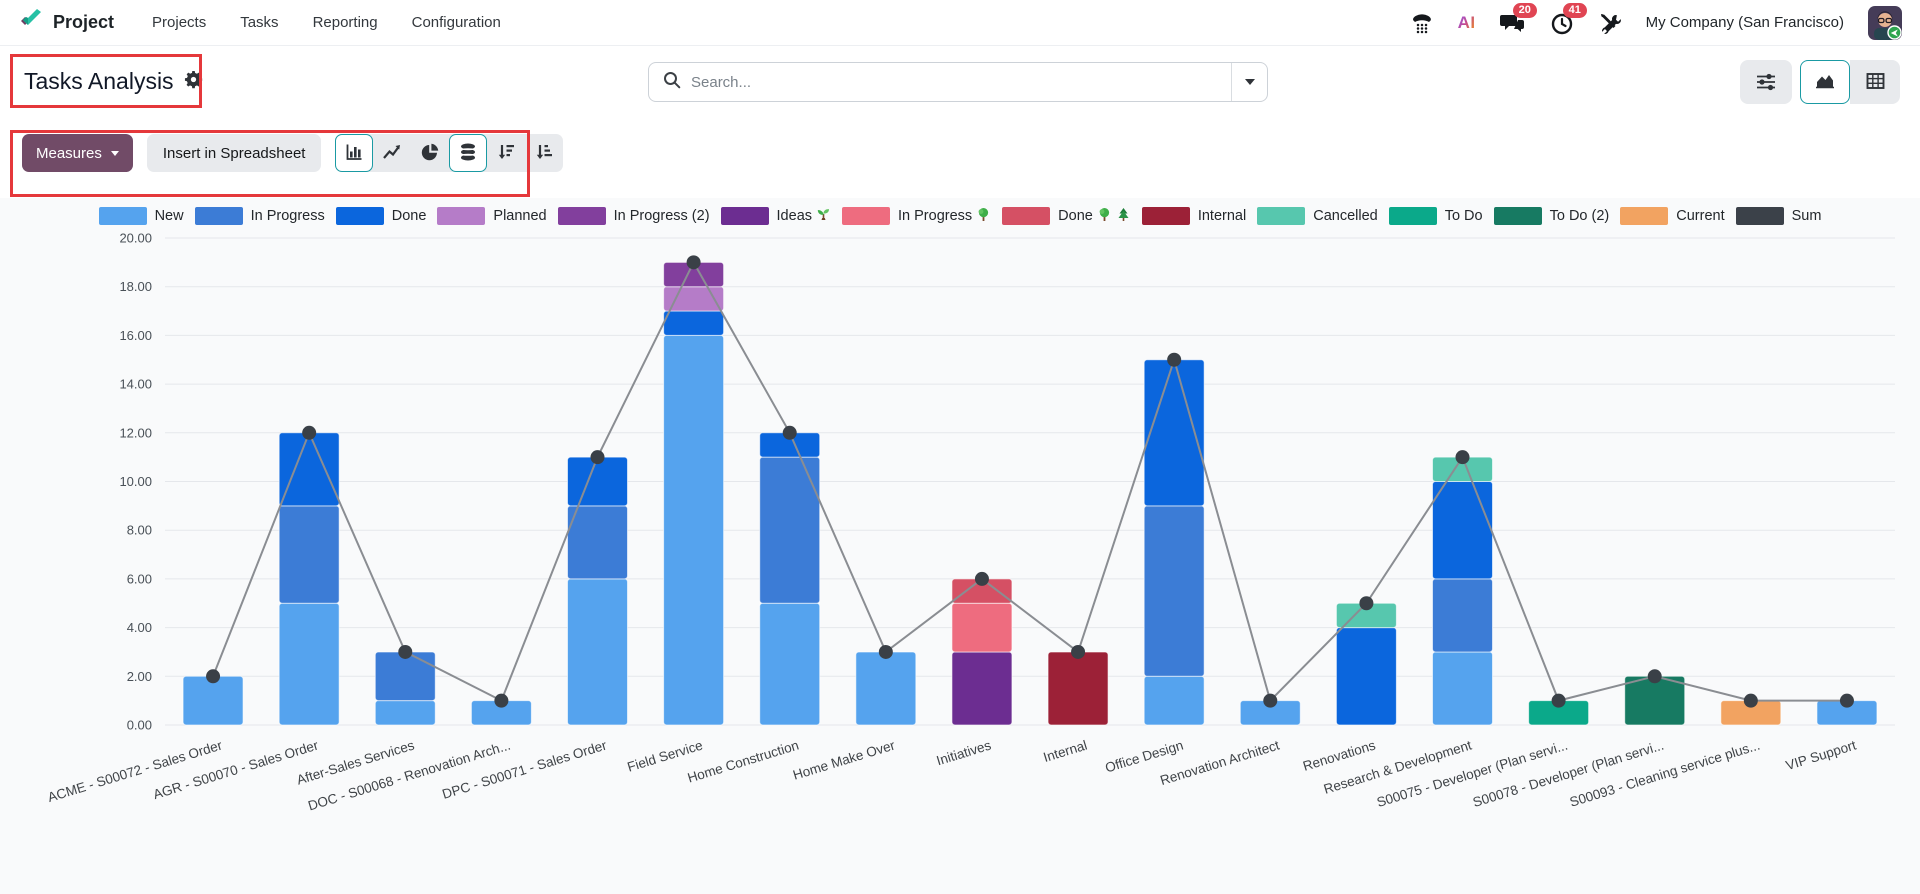  Describe the element at coordinates (1610, 23) in the screenshot. I see `tools-icon` at that location.